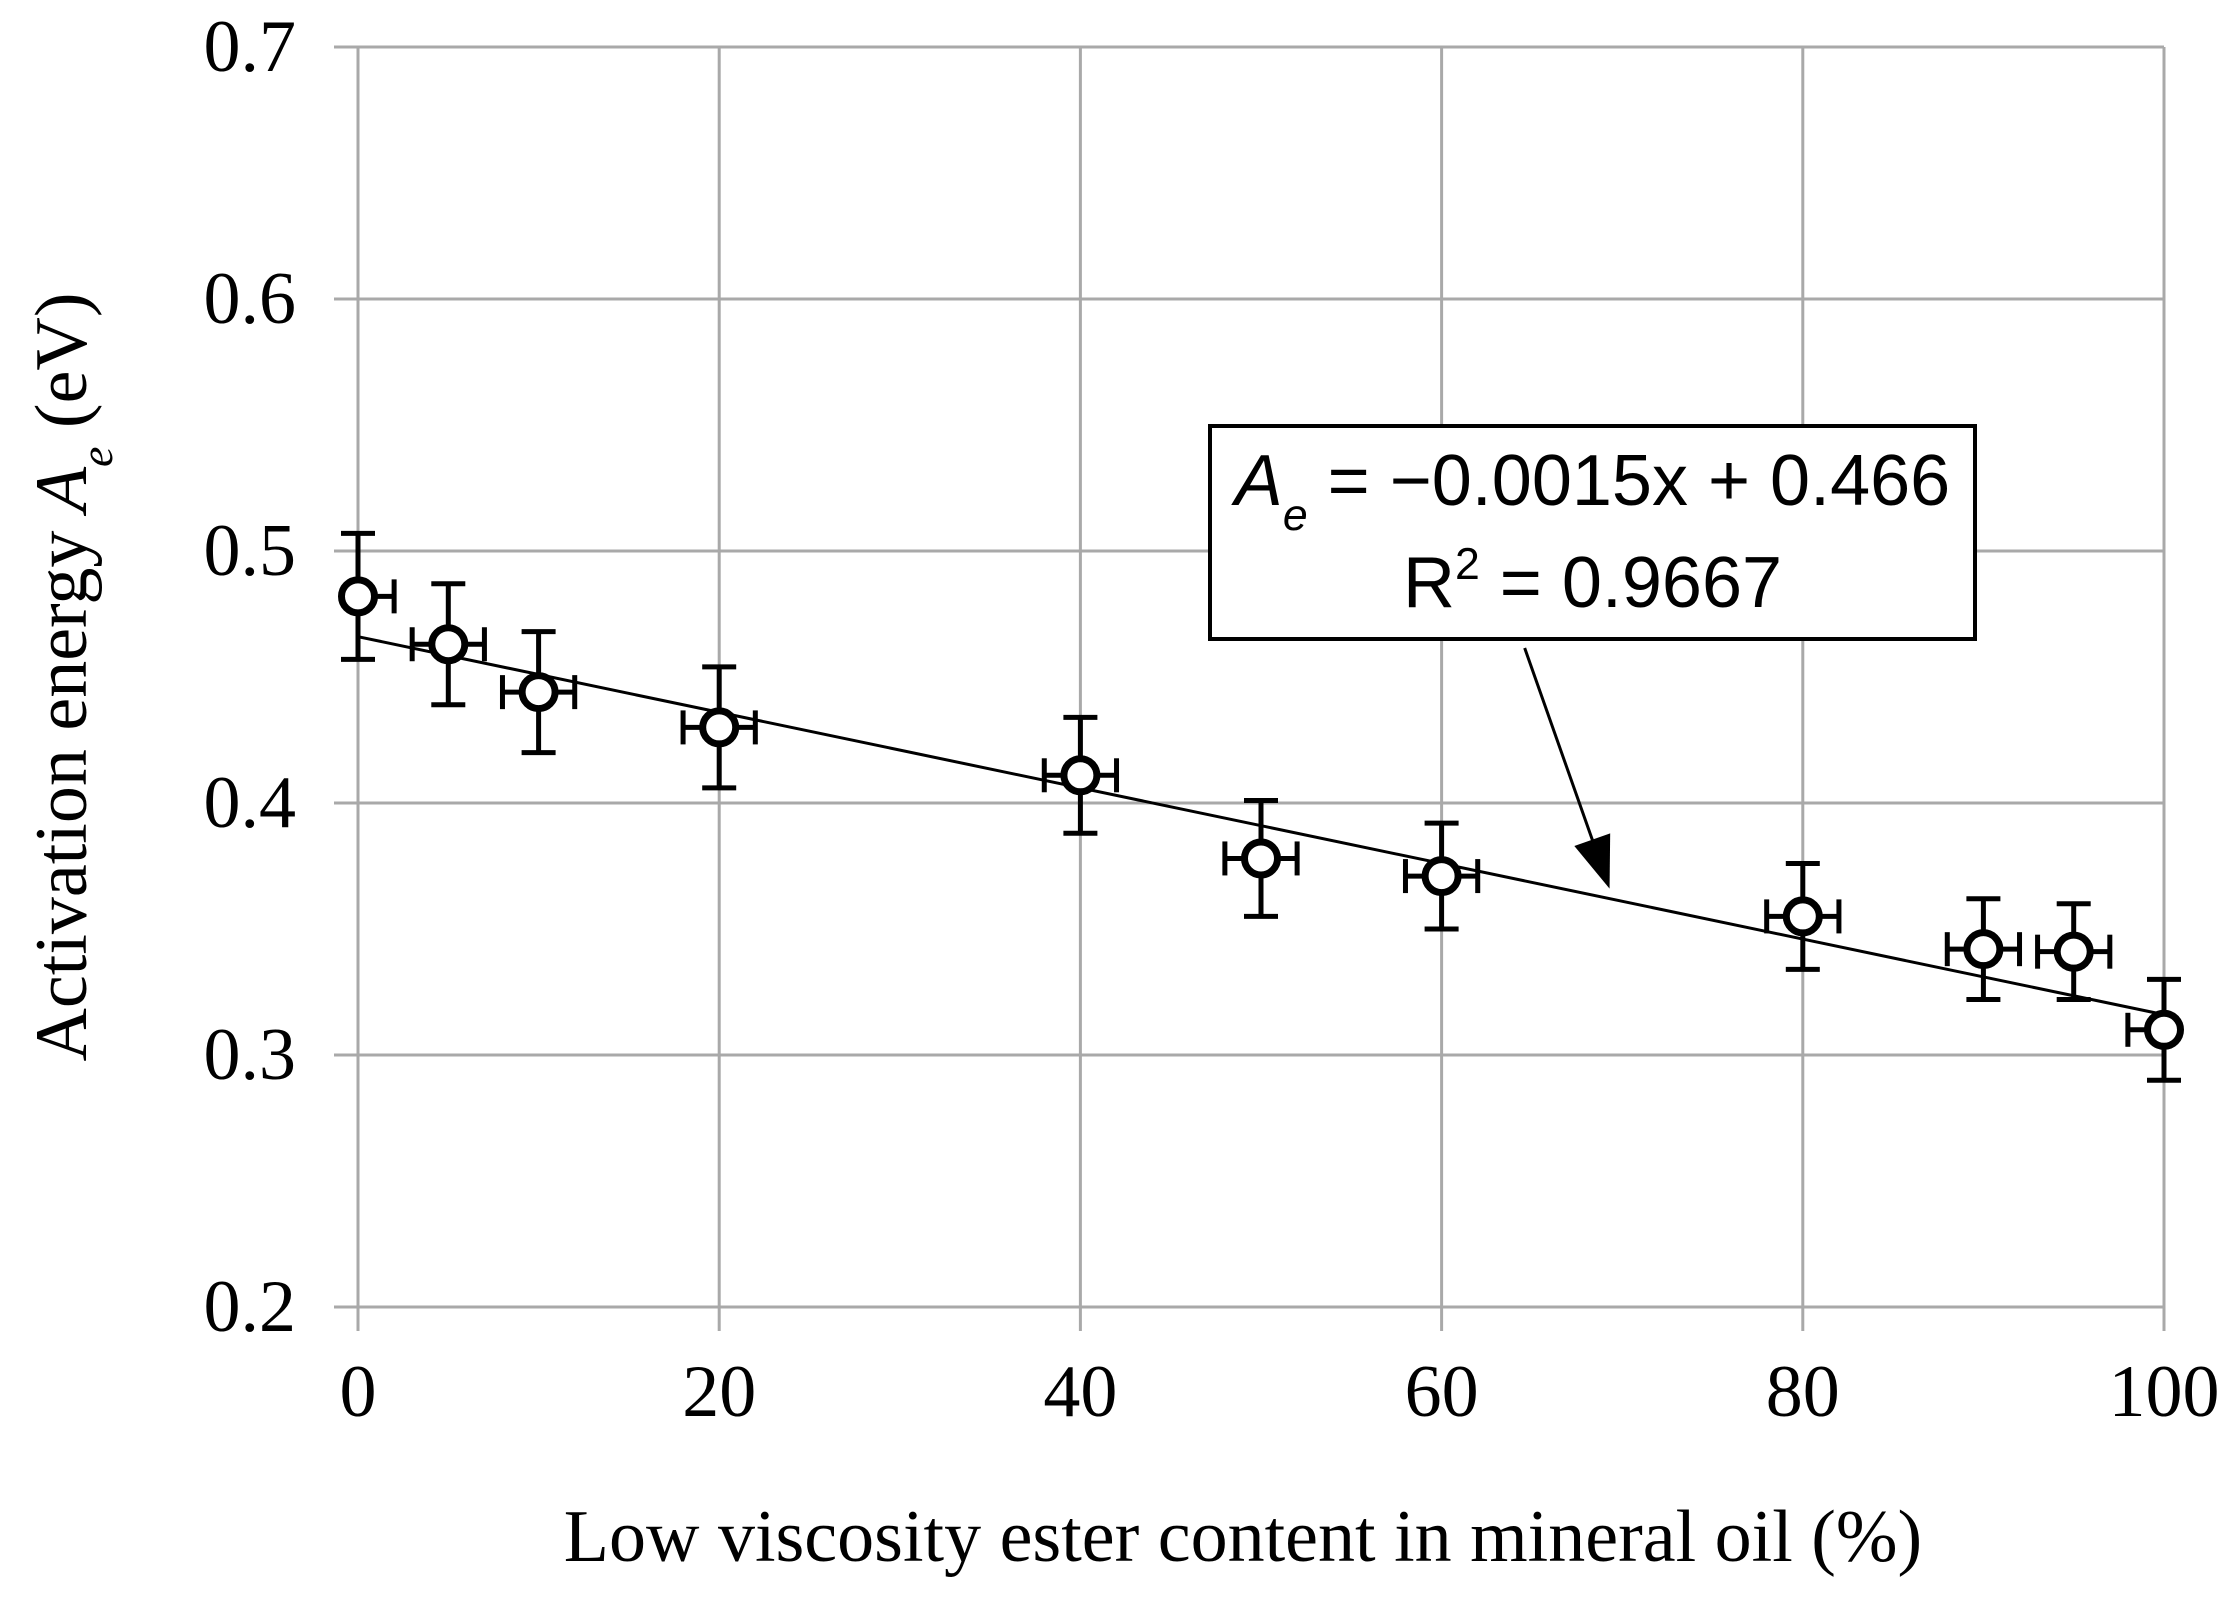 Image resolution: width=2226 pixels, height=1611 pixels. What do you see at coordinates (1629, 481) in the screenshot?
I see `equation-text: = −0.0015x + 0.466` at bounding box center [1629, 481].